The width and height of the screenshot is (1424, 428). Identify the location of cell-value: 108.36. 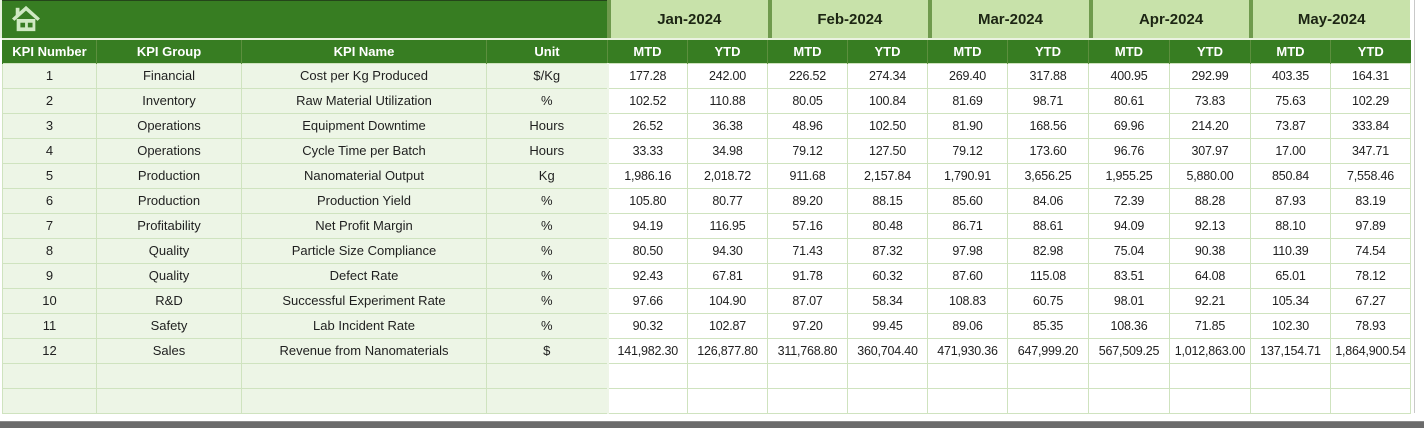
(1129, 325).